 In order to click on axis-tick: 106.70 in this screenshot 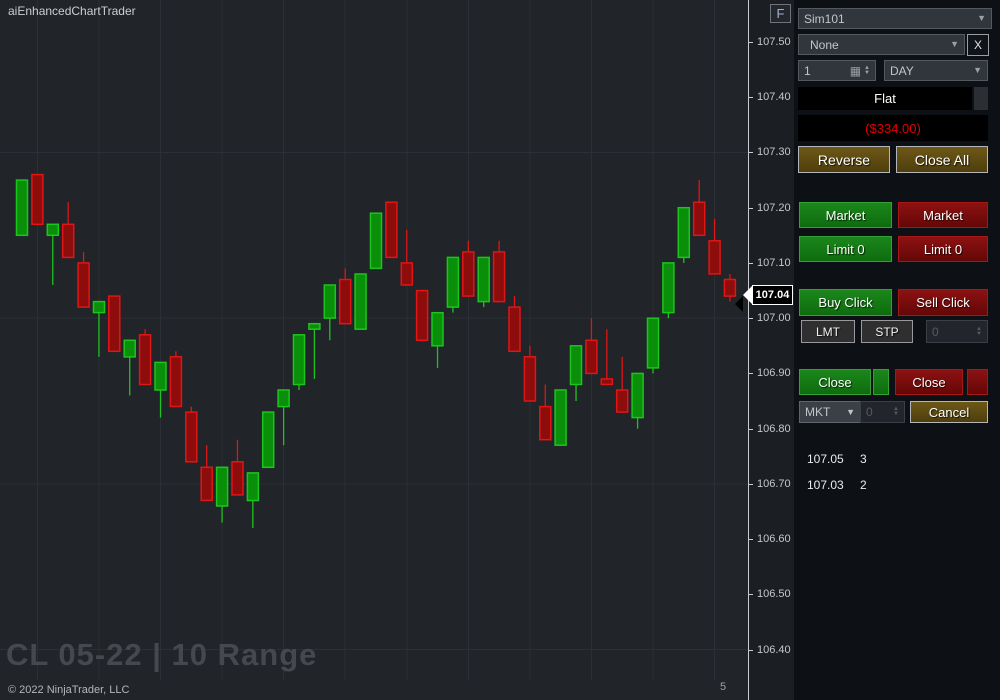, I will do `click(770, 484)`.